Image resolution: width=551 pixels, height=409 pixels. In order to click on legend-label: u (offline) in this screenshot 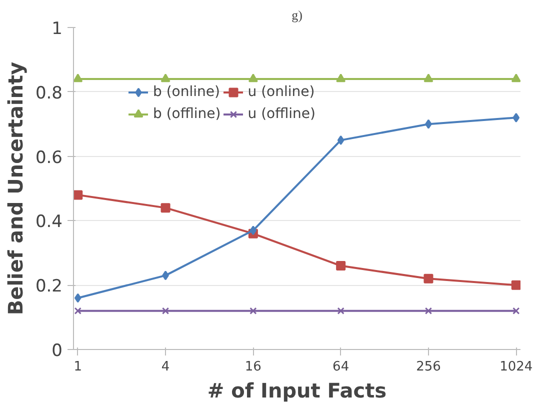, I will do `click(282, 114)`.